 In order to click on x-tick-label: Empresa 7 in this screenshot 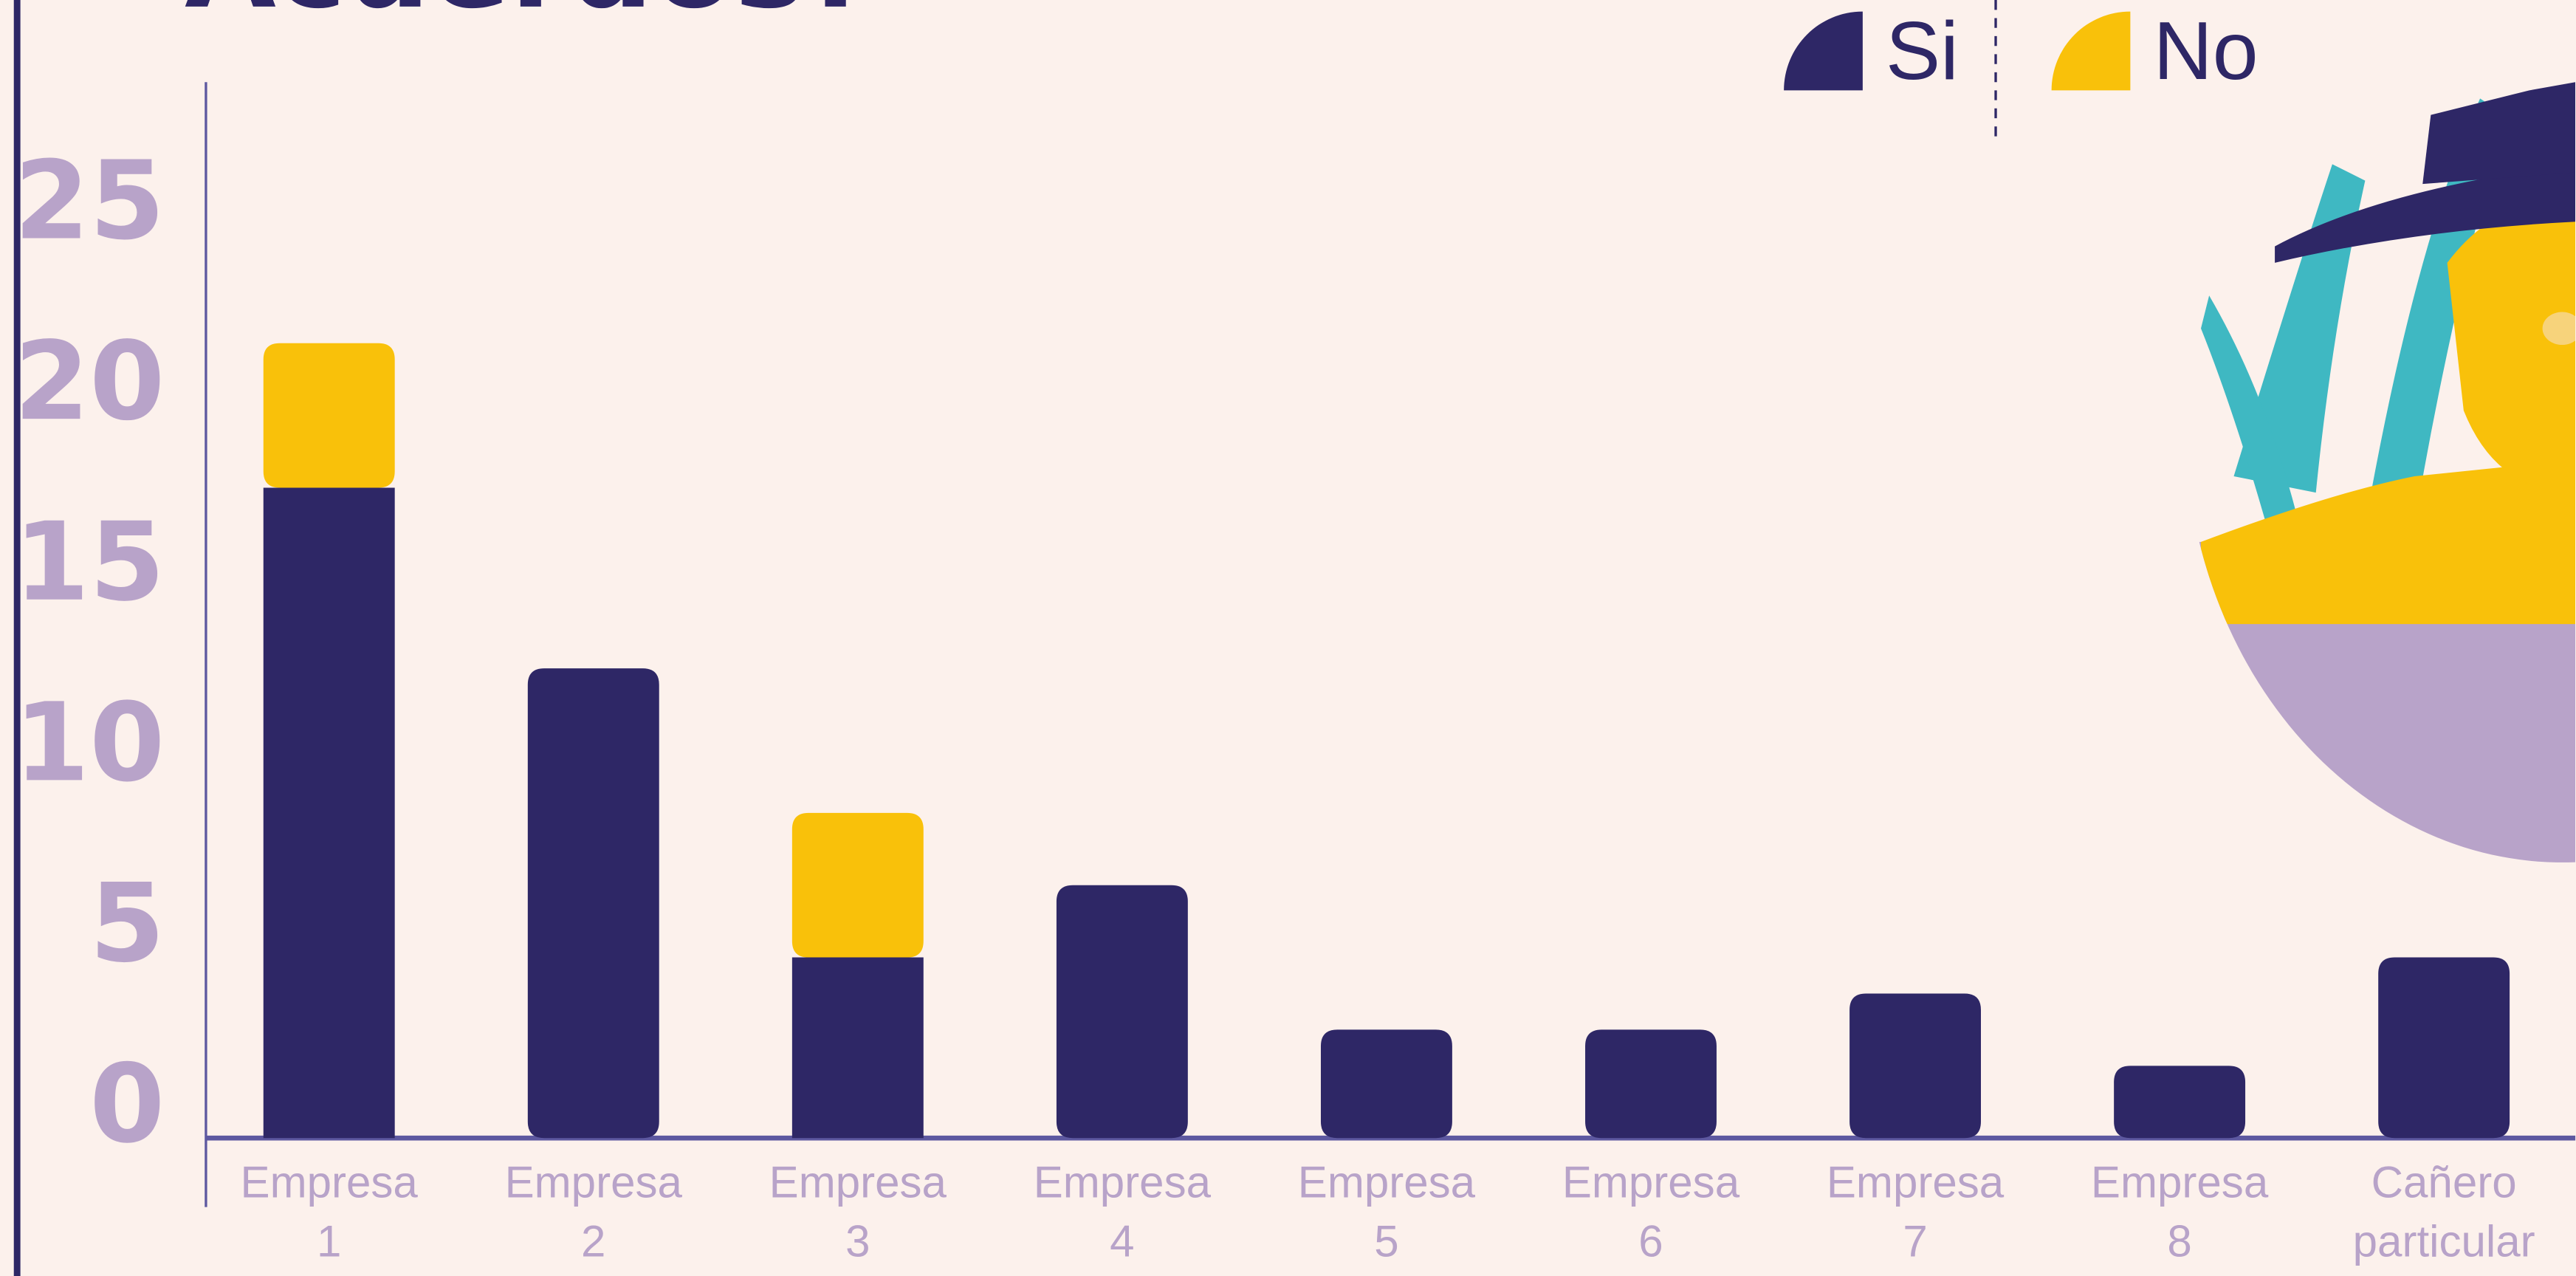, I will do `click(1915, 1211)`.